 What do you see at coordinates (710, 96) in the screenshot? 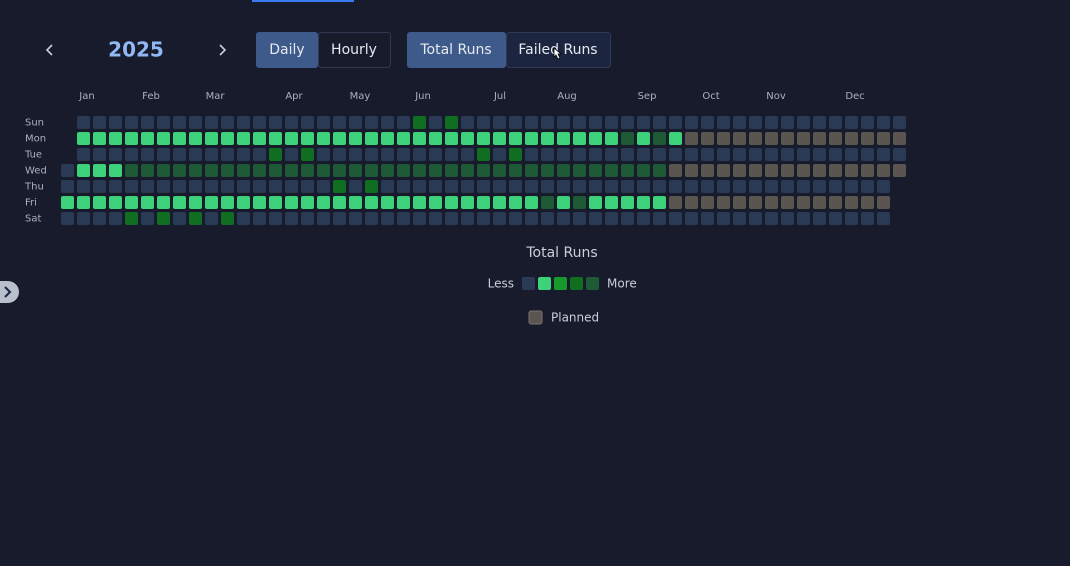
I see `month-label: Oct` at bounding box center [710, 96].